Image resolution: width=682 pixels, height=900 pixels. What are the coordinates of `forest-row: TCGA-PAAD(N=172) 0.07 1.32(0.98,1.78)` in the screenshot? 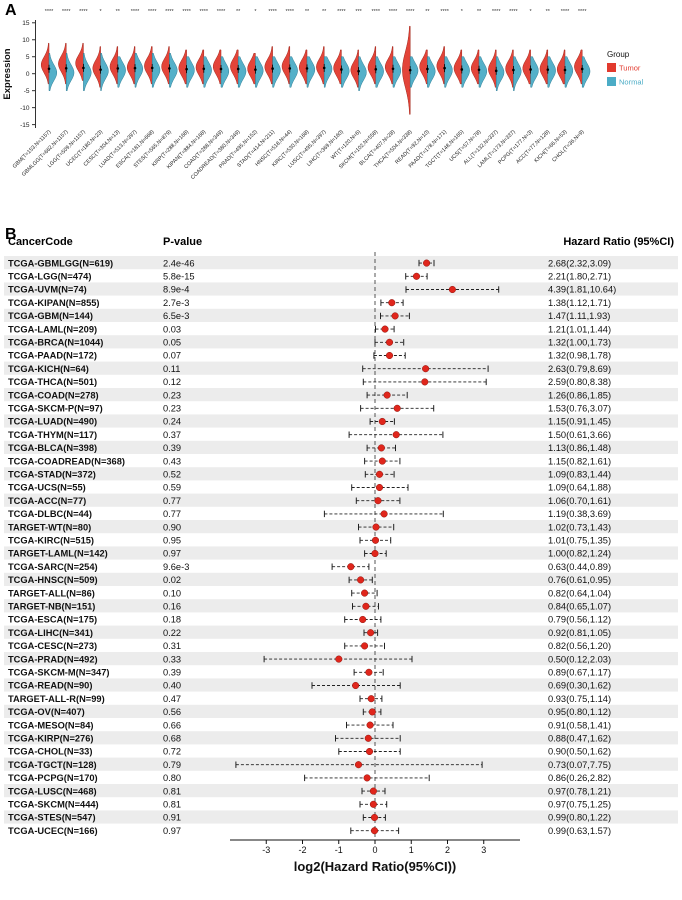 It's located at (309, 356).